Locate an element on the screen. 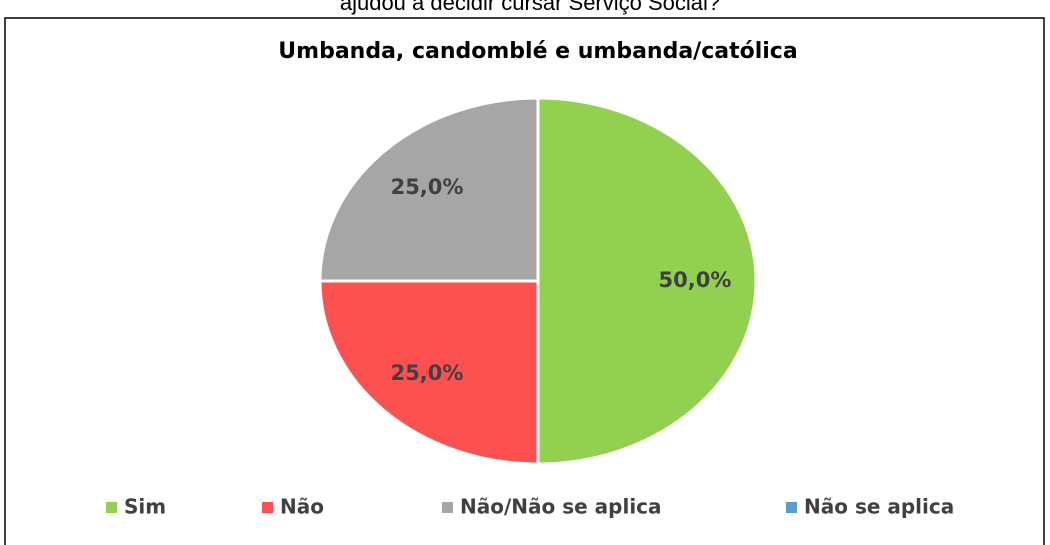 The height and width of the screenshot is (545, 1050). chart-title: Umbanda, candomblé e umbanda/católica is located at coordinates (537, 51).